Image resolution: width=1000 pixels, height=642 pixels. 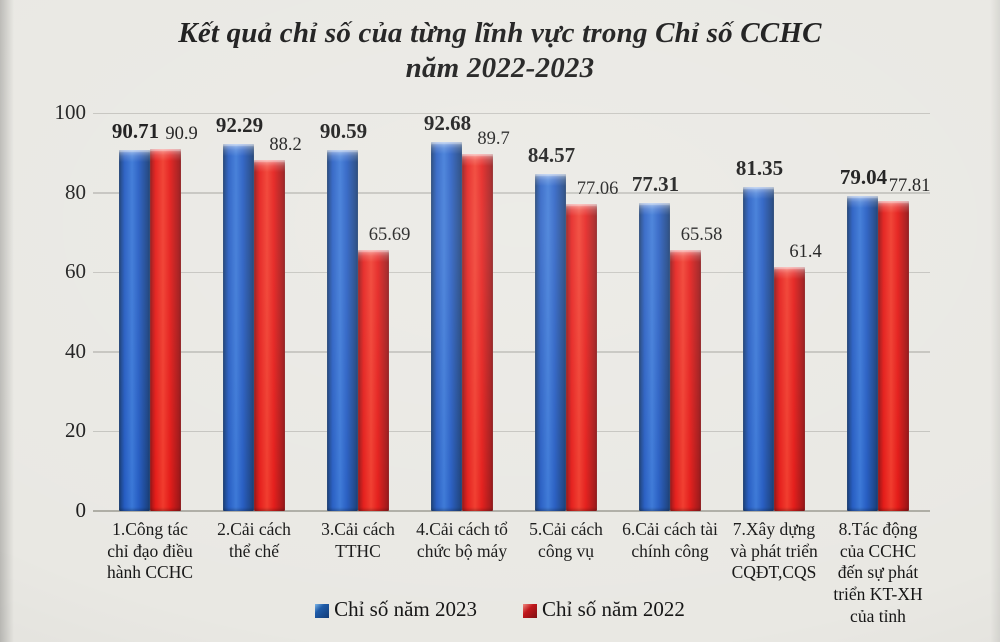 What do you see at coordinates (81, 510) in the screenshot?
I see `y-tick-label: 0` at bounding box center [81, 510].